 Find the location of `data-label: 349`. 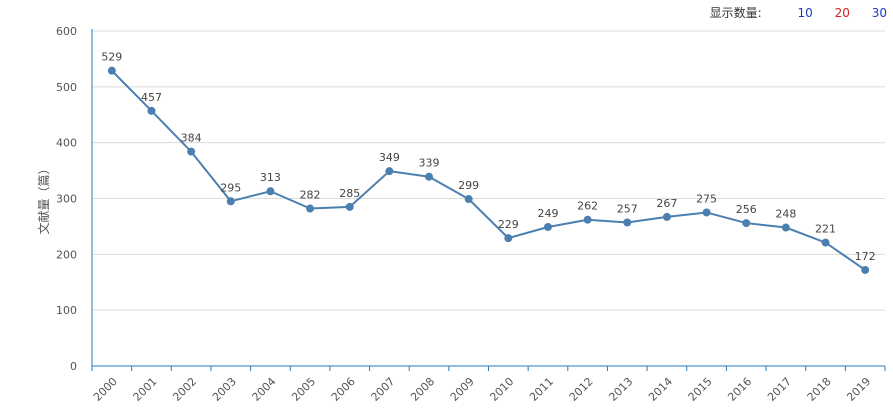

data-label: 349 is located at coordinates (389, 157).